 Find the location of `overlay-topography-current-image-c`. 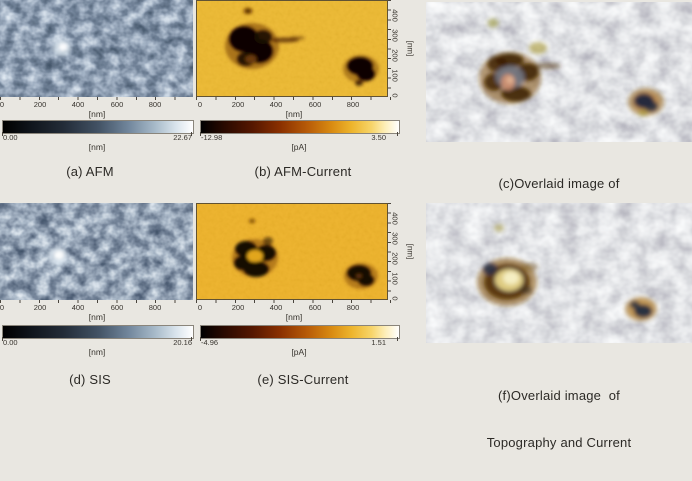

overlay-topography-current-image-c is located at coordinates (559, 72).